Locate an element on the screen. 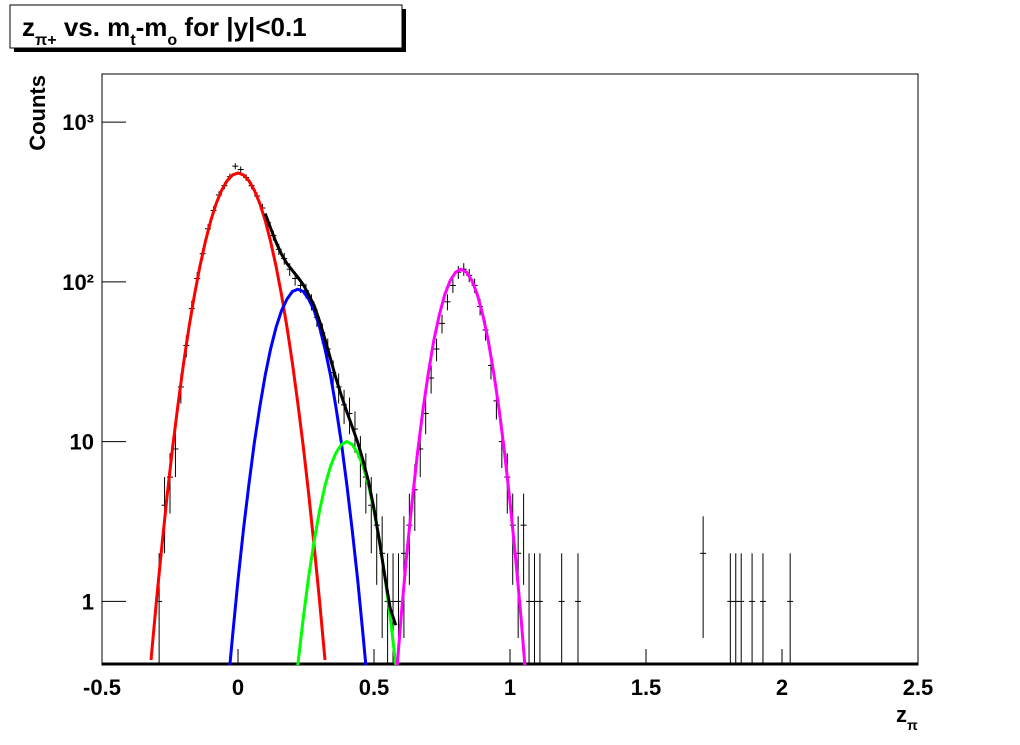  y-tick-label: 10³ is located at coordinates (78, 122).